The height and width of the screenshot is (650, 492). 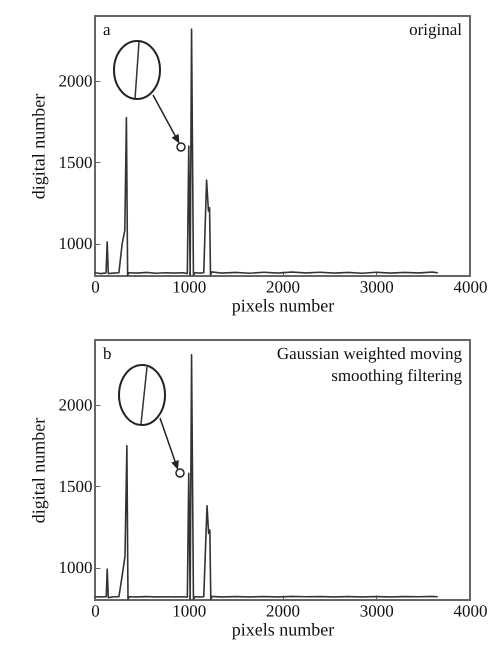 What do you see at coordinates (435, 29) in the screenshot?
I see `annotation: original` at bounding box center [435, 29].